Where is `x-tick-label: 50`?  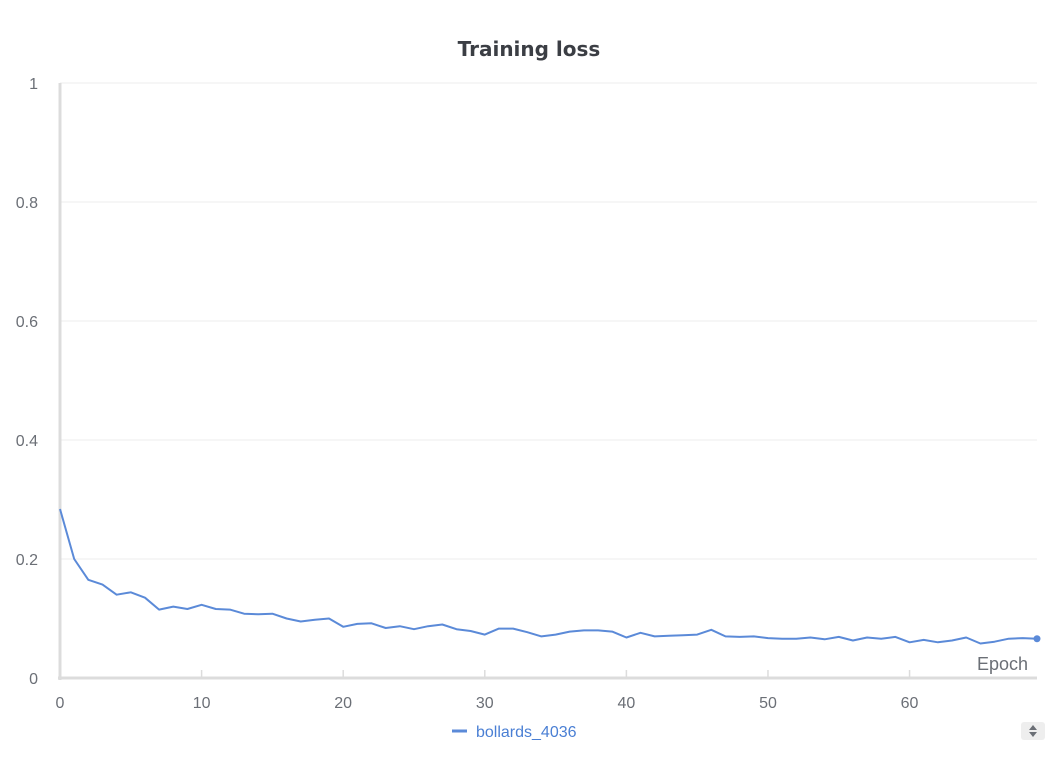 x-tick-label: 50 is located at coordinates (768, 703).